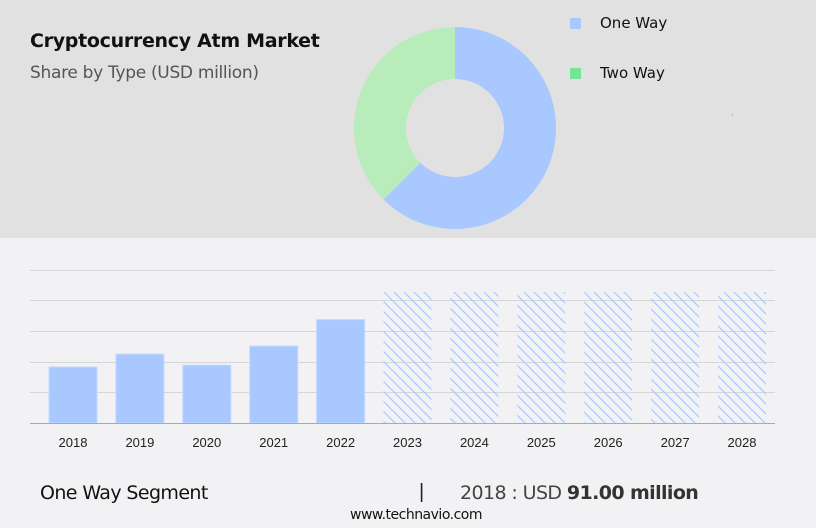 This screenshot has height=528, width=816. I want to click on x-tick-label: 2027, so click(675, 442).